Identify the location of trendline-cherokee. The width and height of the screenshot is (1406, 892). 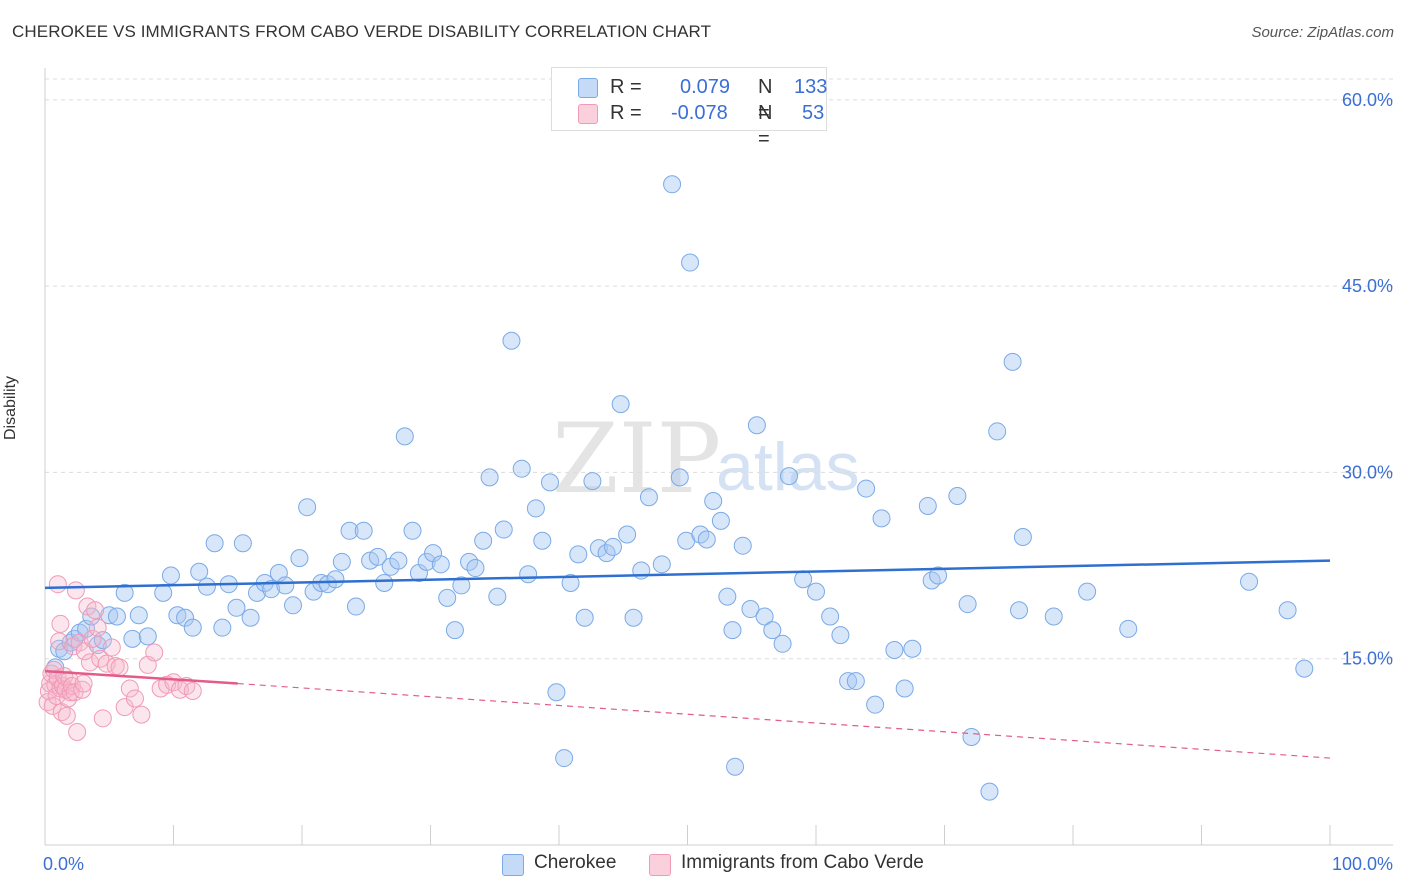
(687, 574).